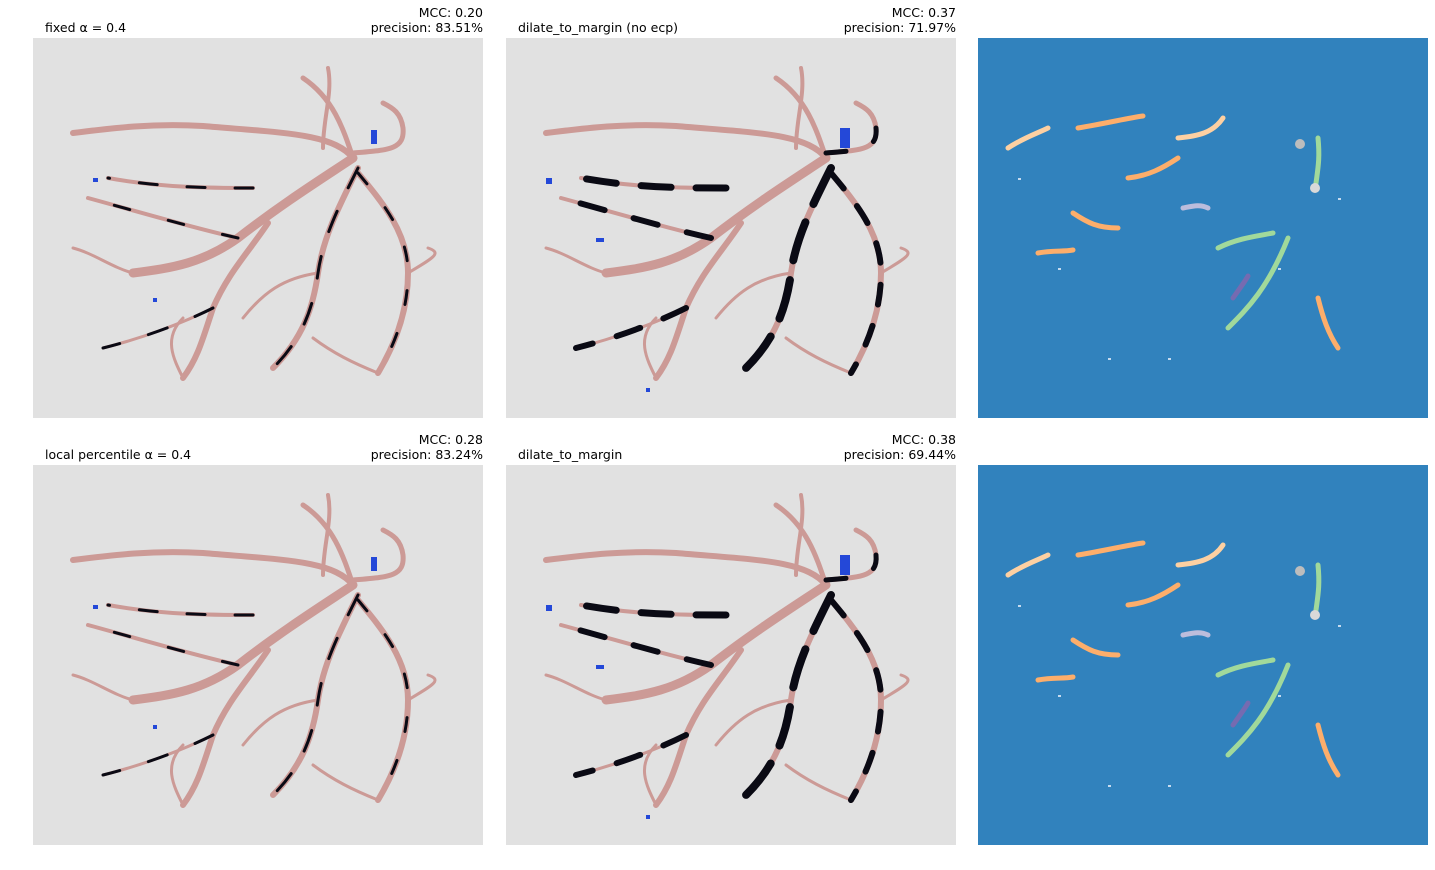 This screenshot has width=1435, height=870. Describe the element at coordinates (924, 12) in the screenshot. I see `panel-mcc: MCC: 0.37` at that location.